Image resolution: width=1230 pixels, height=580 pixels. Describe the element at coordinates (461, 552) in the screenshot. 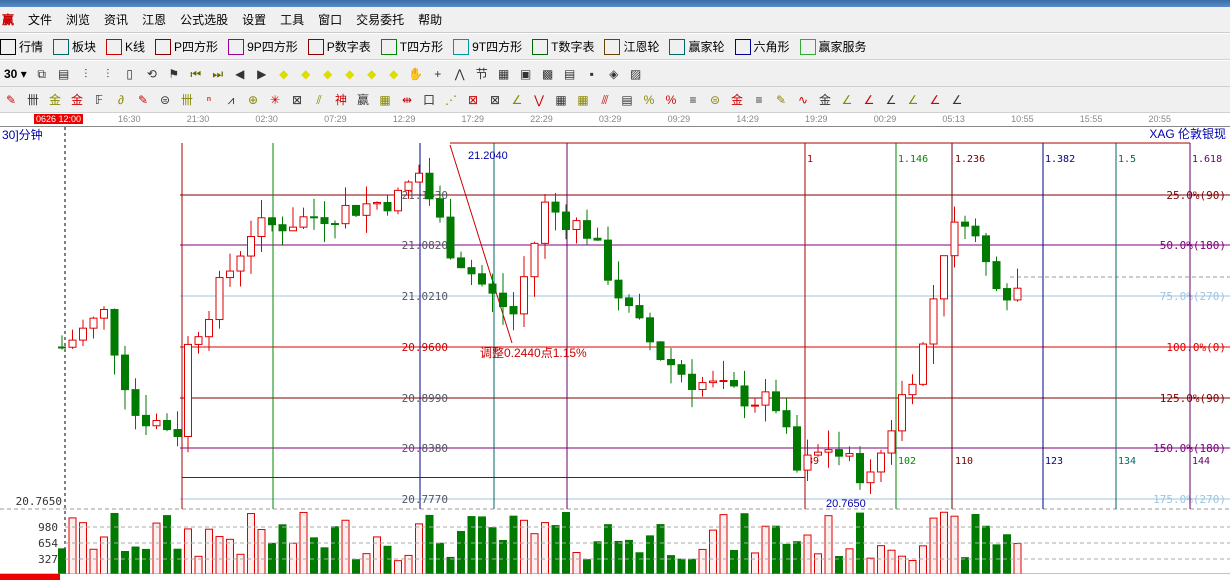

I see `volume-bar` at that location.